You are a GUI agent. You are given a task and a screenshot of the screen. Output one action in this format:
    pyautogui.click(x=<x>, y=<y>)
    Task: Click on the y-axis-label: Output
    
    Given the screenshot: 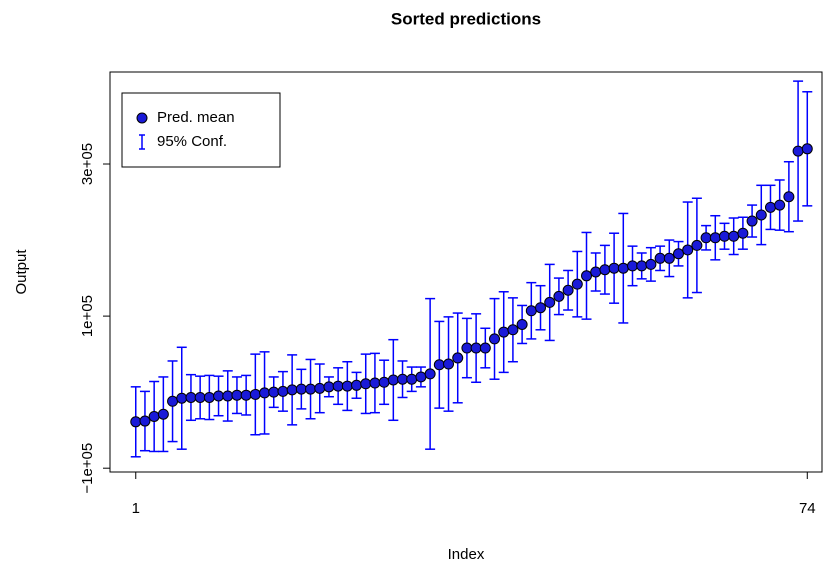 What is the action you would take?
    pyautogui.click(x=21, y=272)
    